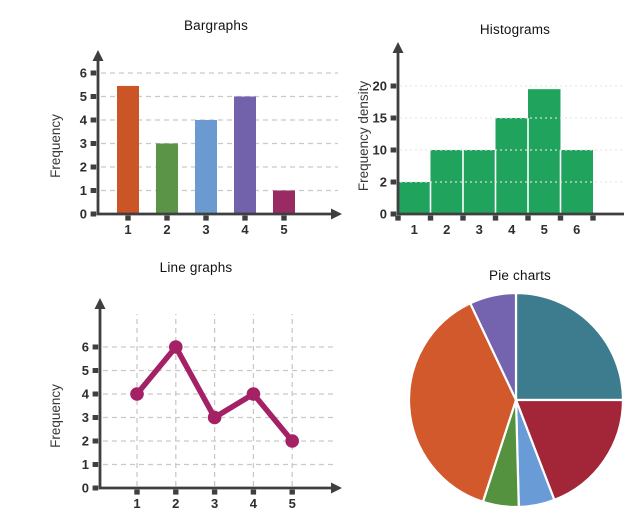 Image resolution: width=624 pixels, height=516 pixels. I want to click on dark-red-slice, so click(569, 449).